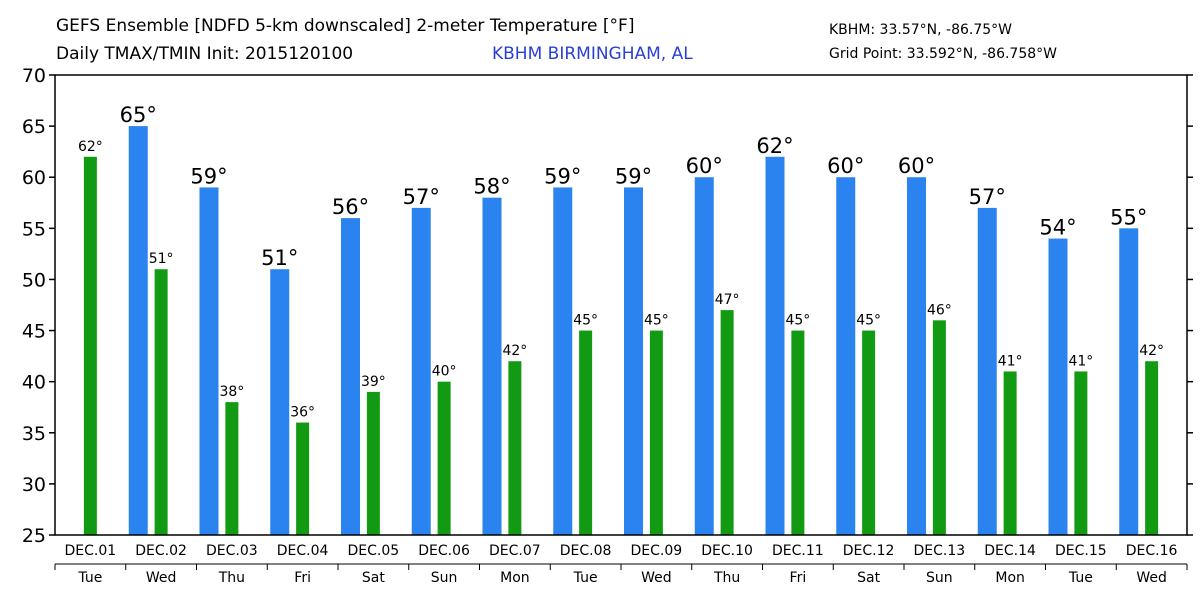  I want to click on x-date-label: DEC.05, so click(374, 551).